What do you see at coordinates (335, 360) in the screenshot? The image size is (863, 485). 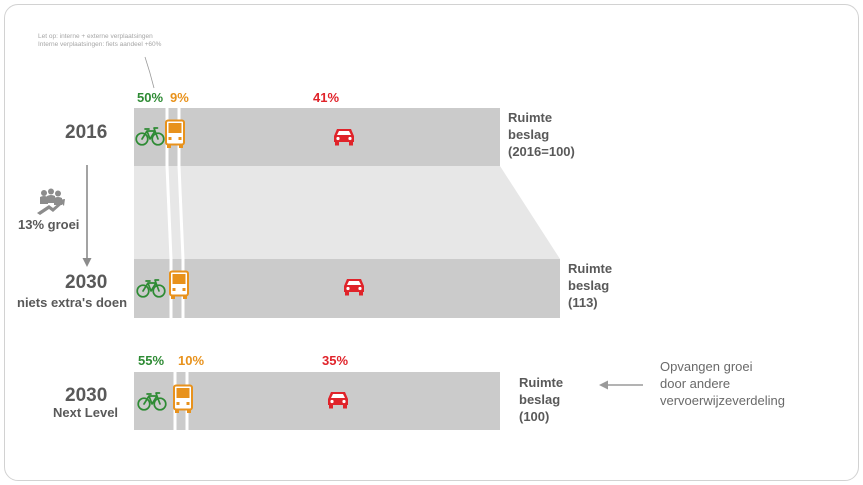 I see `share-car-2030-next: 35%` at bounding box center [335, 360].